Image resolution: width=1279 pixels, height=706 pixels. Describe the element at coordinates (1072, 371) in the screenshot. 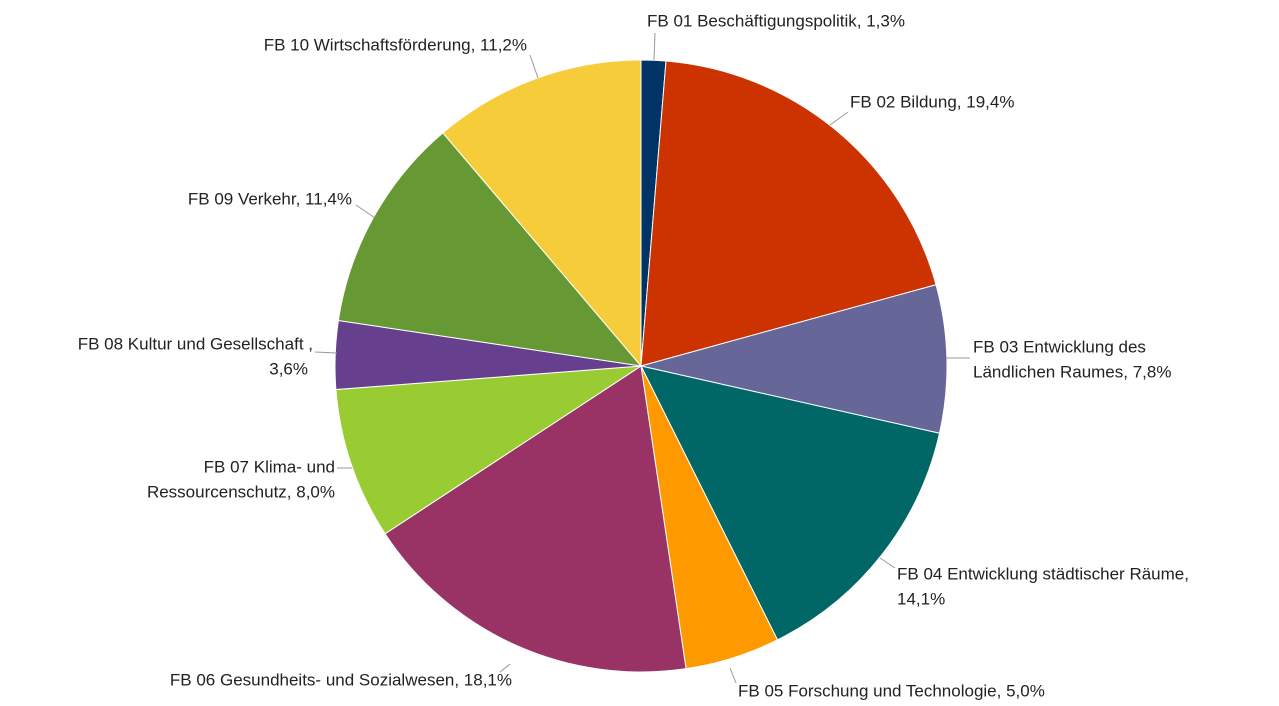

I see `slice-label: Ländlichen Raumes, 7,8%` at that location.